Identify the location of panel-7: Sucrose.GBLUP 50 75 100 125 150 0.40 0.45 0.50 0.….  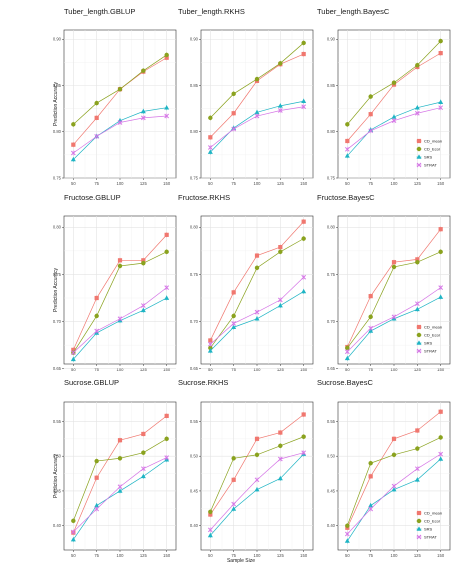
(115, 468).